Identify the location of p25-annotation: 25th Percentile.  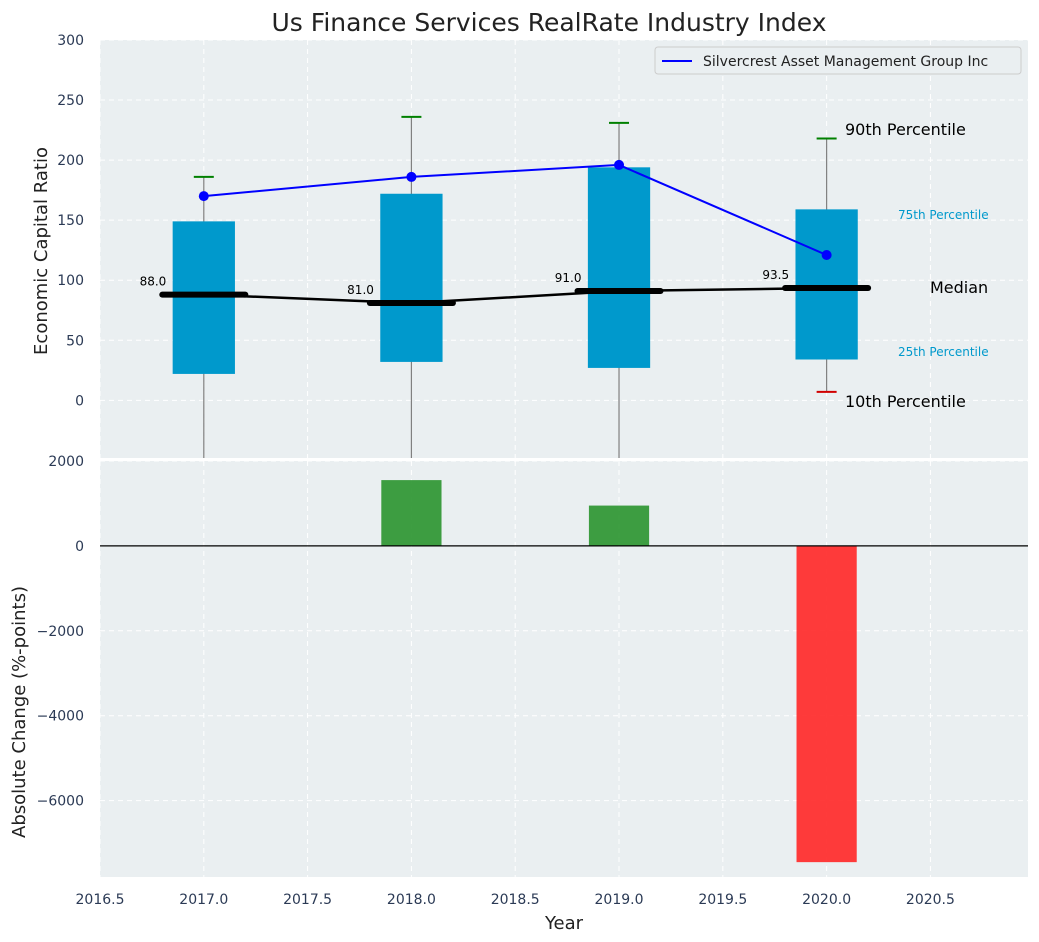
(943, 352).